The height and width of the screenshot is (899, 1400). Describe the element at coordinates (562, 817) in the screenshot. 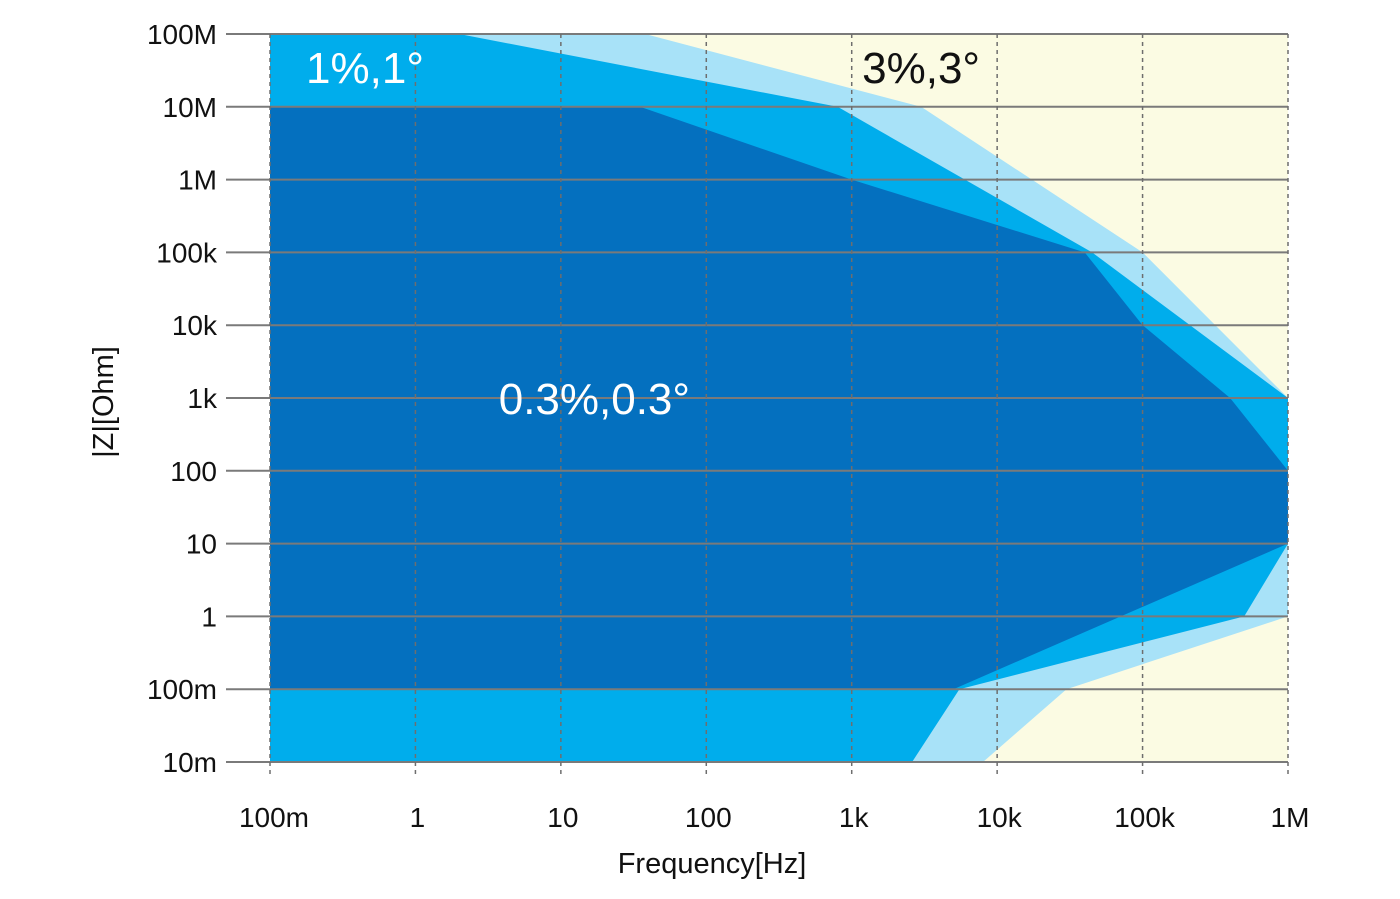

I see `x-tick-label: 10` at that location.